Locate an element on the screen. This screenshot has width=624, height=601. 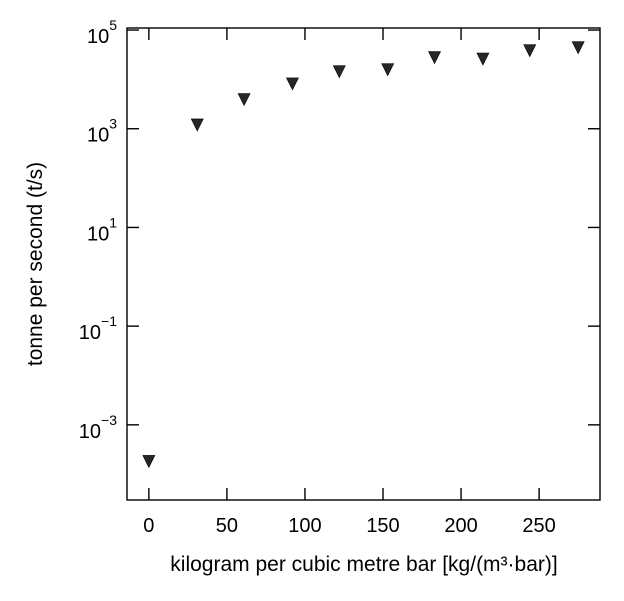
x-tick-label: 50 is located at coordinates (227, 526).